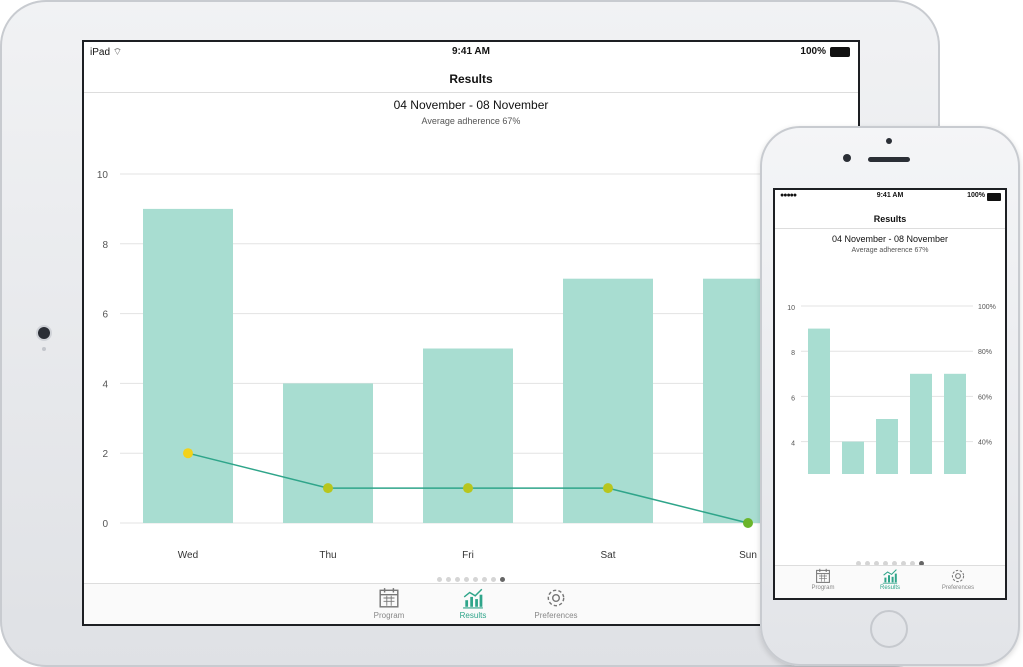 The image size is (1023, 667). I want to click on home-button, so click(889, 629).